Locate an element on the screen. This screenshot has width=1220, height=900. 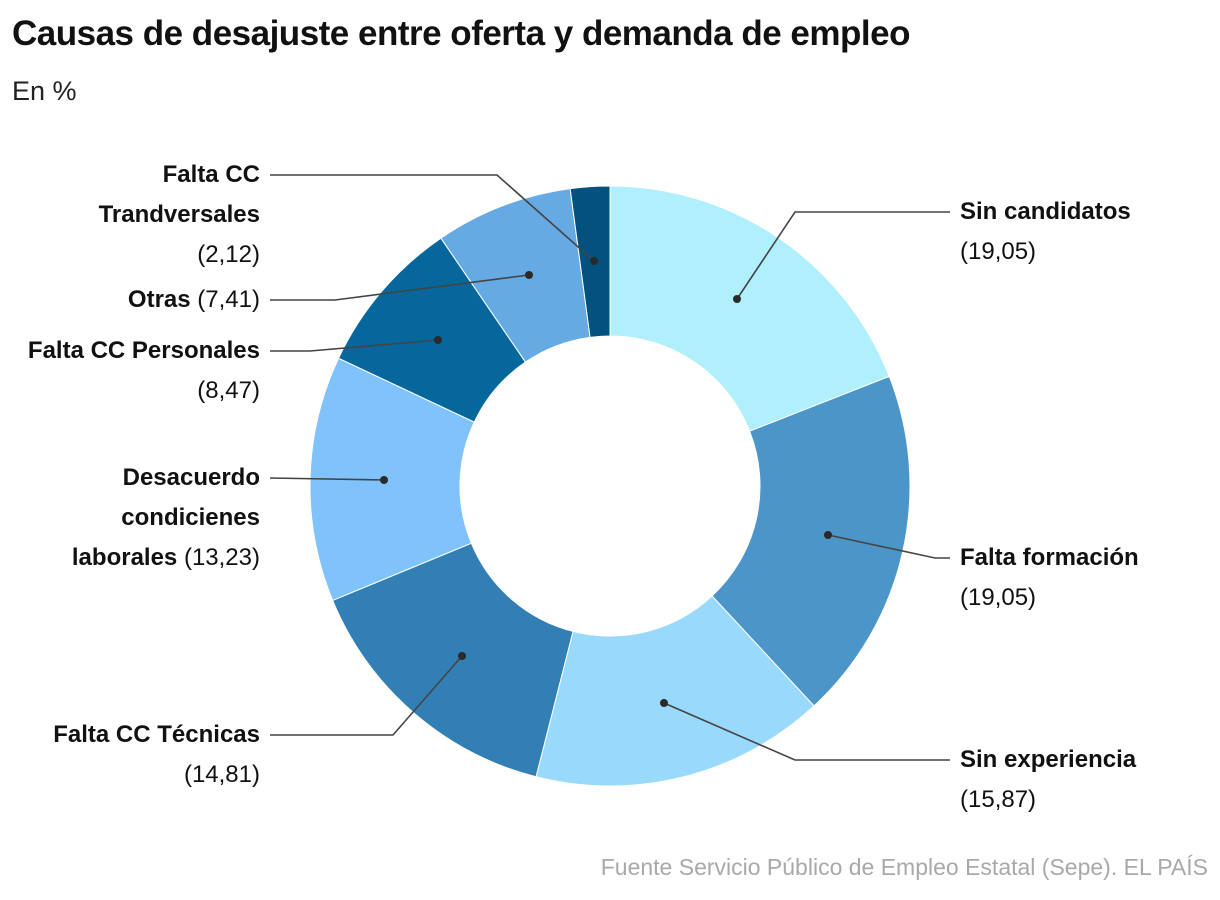
chart-subtitle: En % is located at coordinates (44, 91).